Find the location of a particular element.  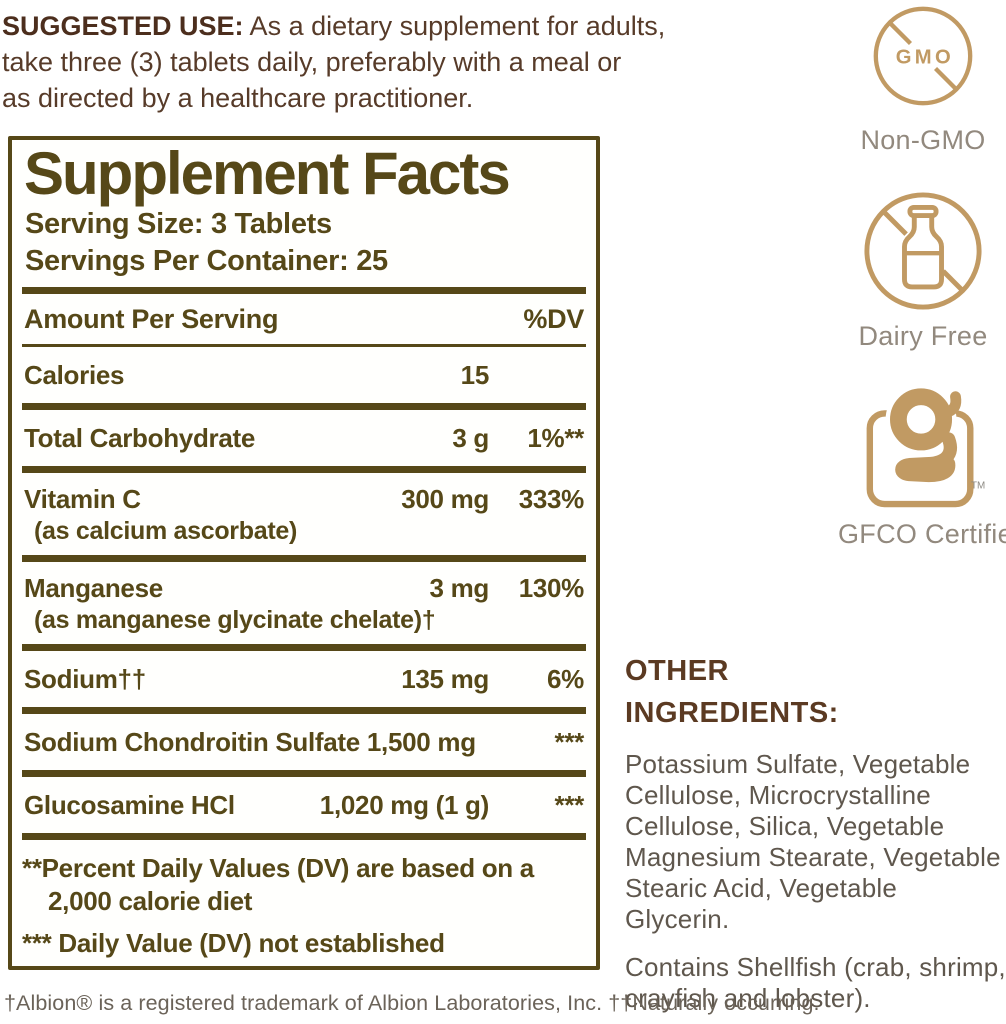

nutrient-main-line: Manganese 3 mg 130% is located at coordinates (304, 588).